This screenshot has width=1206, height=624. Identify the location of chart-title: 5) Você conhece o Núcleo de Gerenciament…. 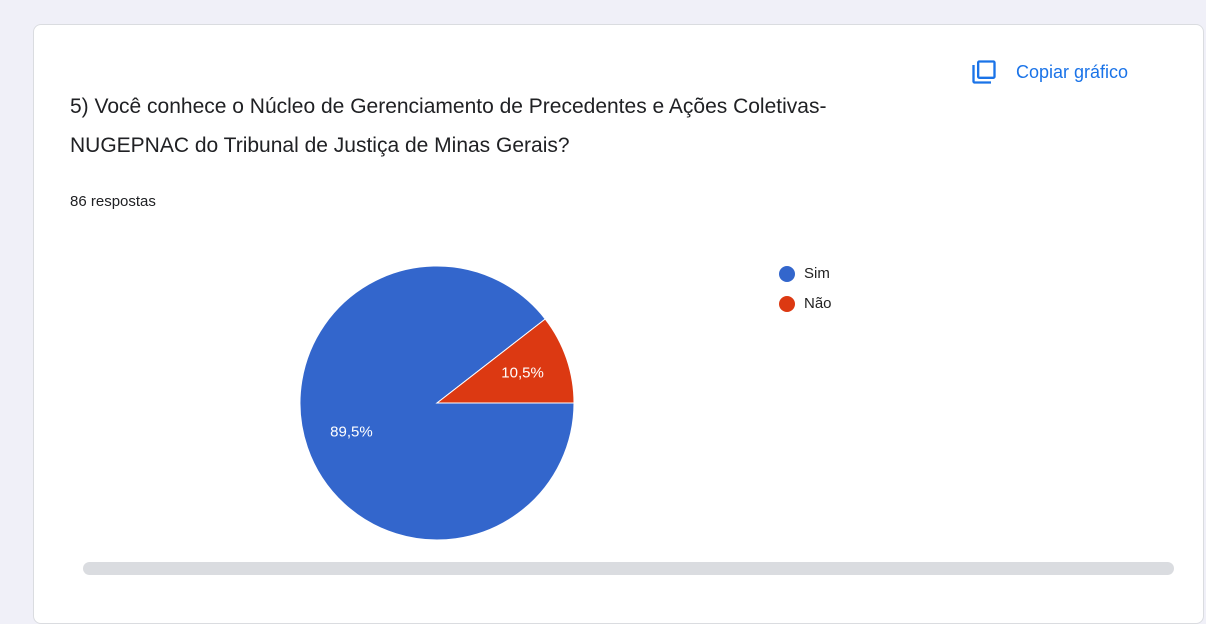
(448, 126).